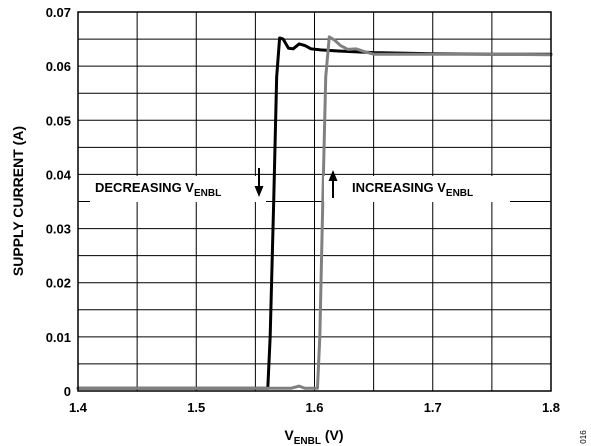  Describe the element at coordinates (158, 189) in the screenshot. I see `annotation-decreasing: DECREASING VENBL` at that location.